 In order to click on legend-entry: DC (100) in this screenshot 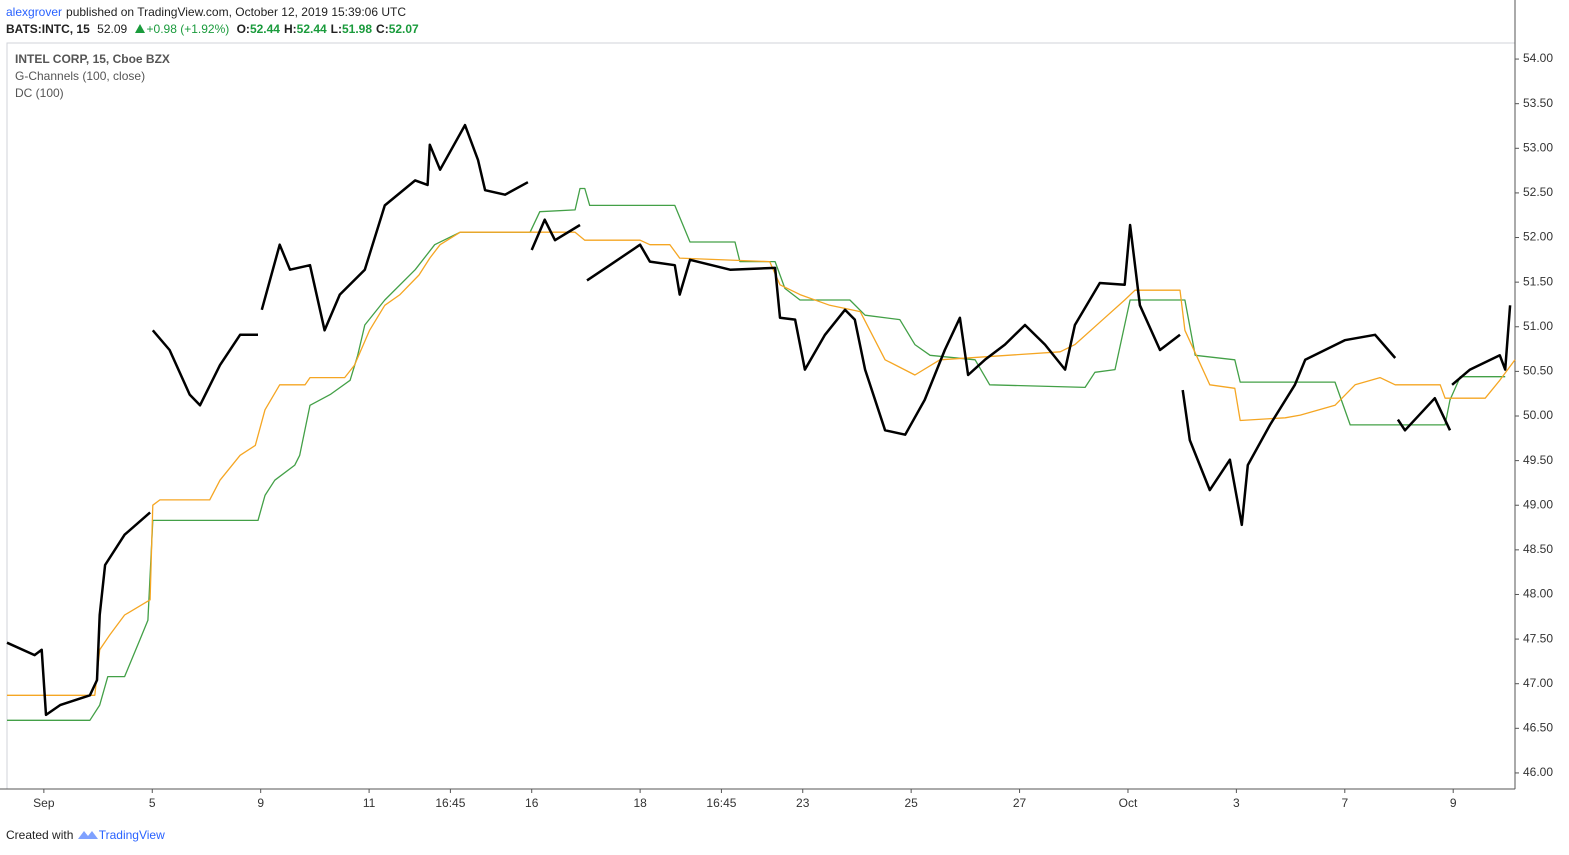, I will do `click(39, 93)`.